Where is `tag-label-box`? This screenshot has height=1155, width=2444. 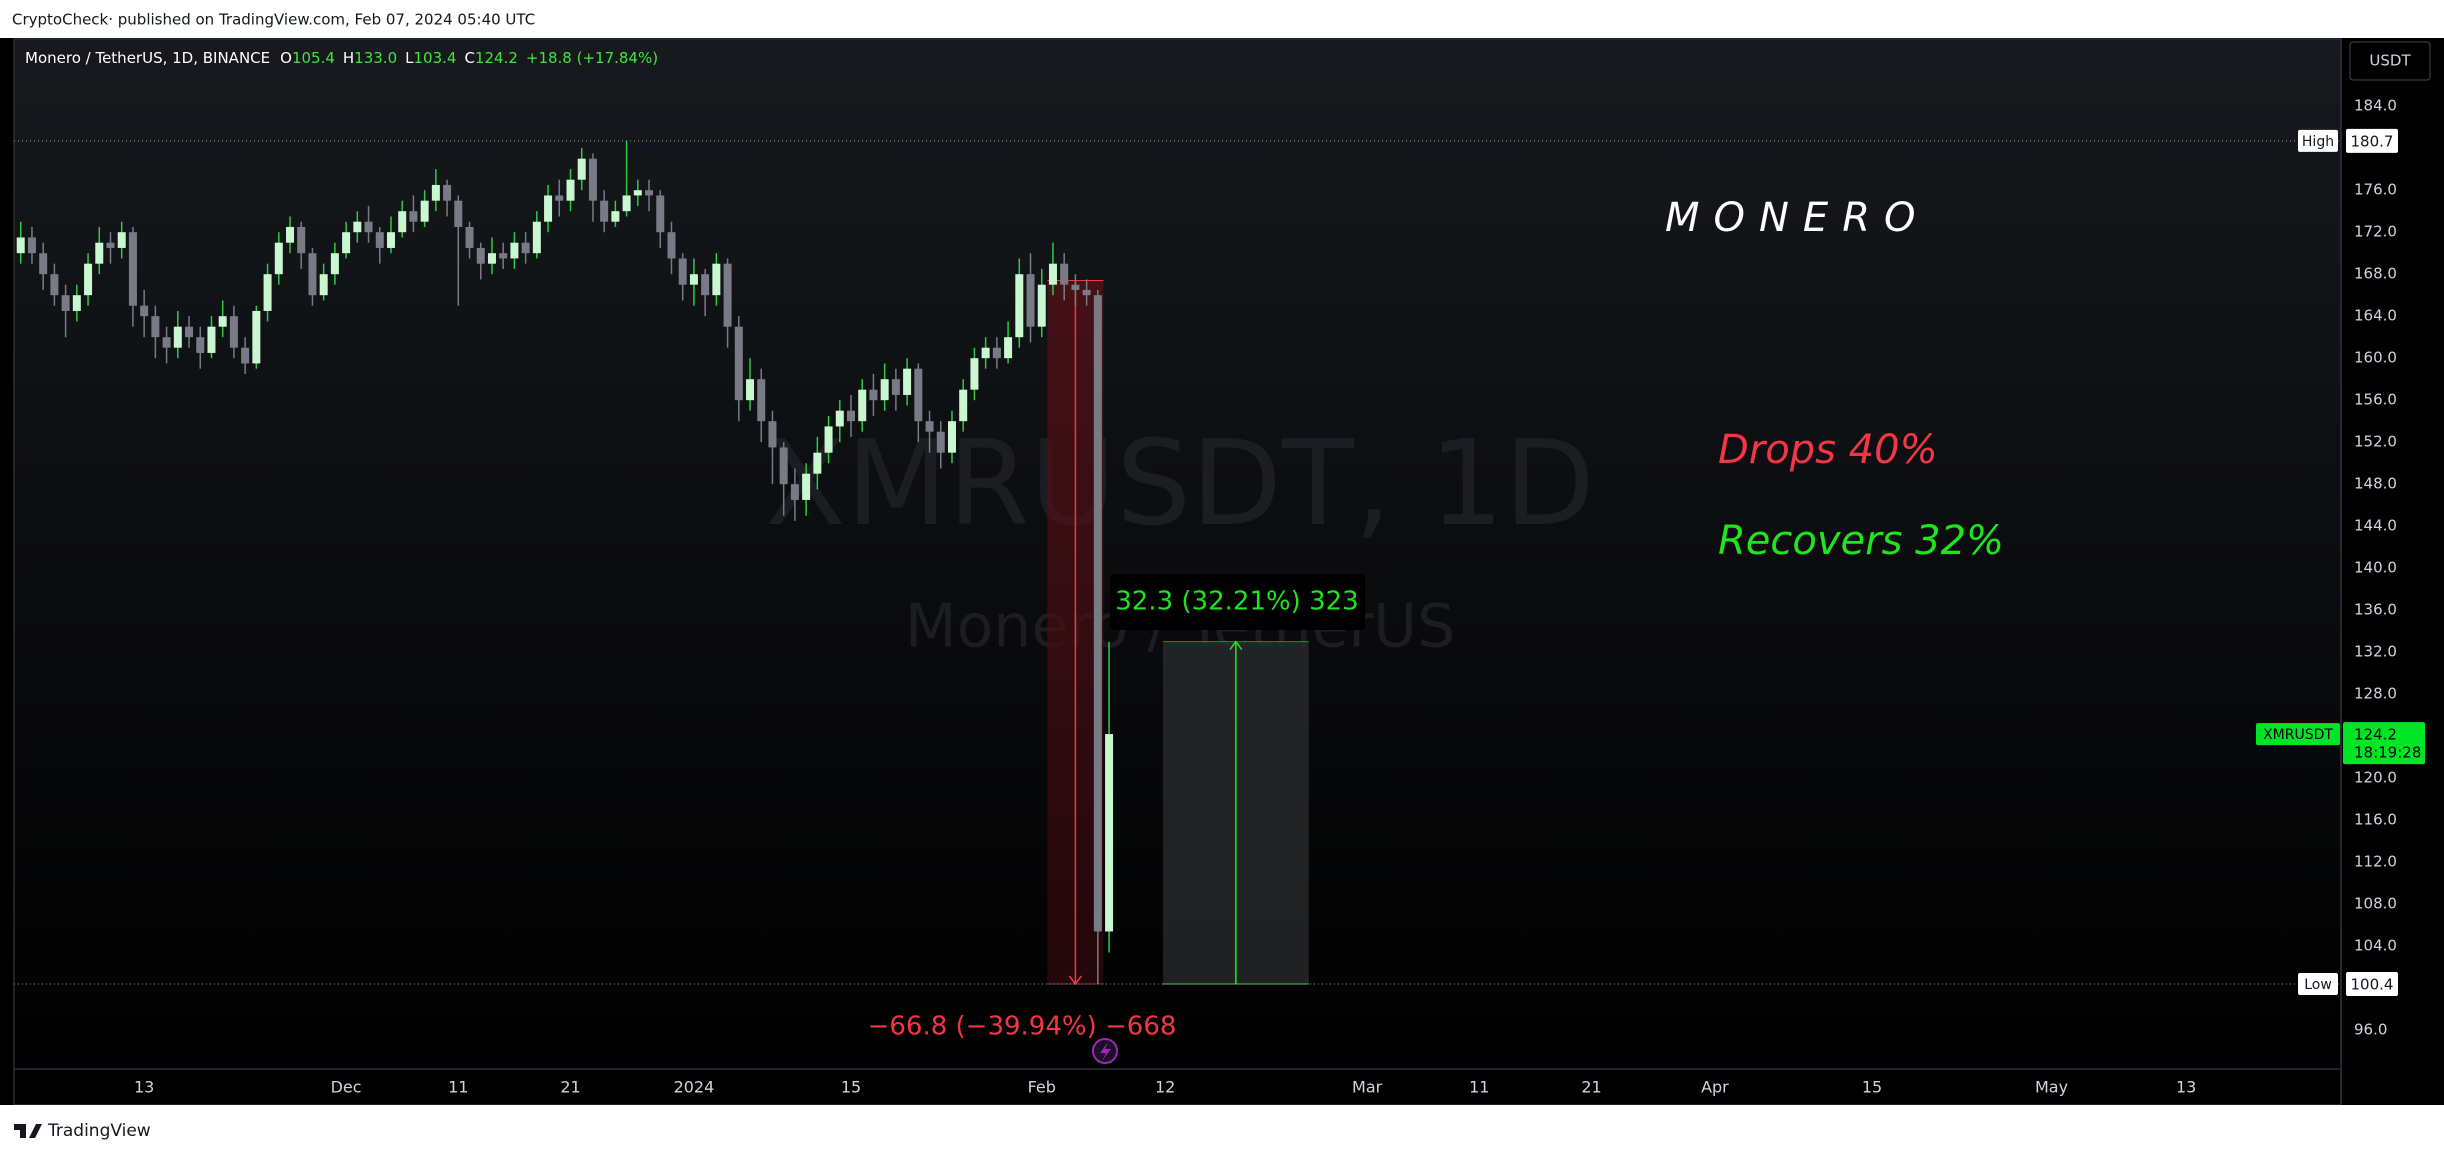 tag-label-box is located at coordinates (2318, 983).